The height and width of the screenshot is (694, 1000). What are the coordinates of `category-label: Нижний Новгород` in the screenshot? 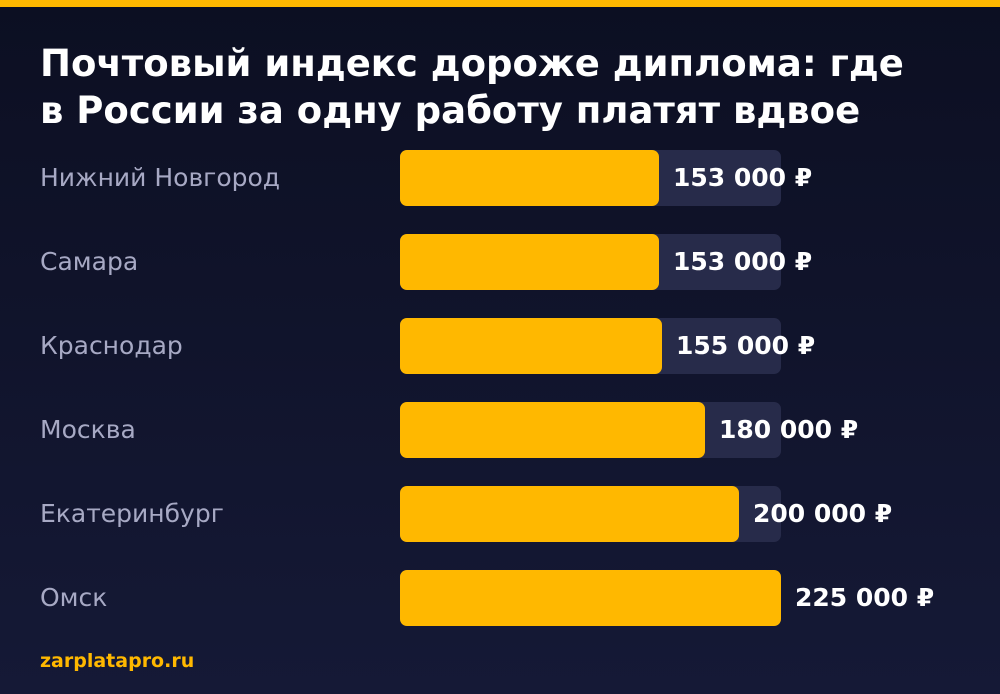 It's located at (160, 177).